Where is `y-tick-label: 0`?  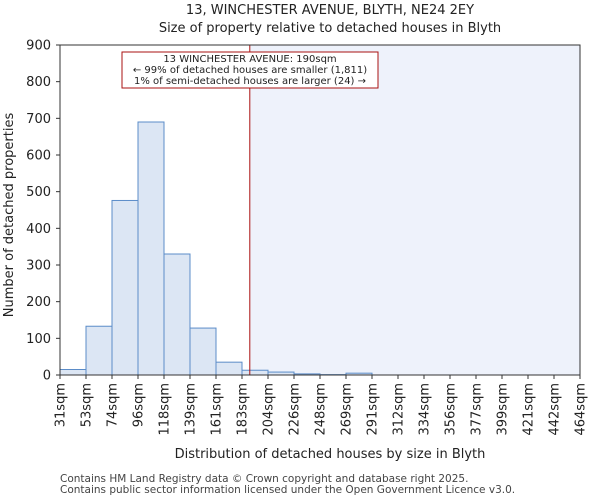
y-tick-label: 0 is located at coordinates (47, 376).